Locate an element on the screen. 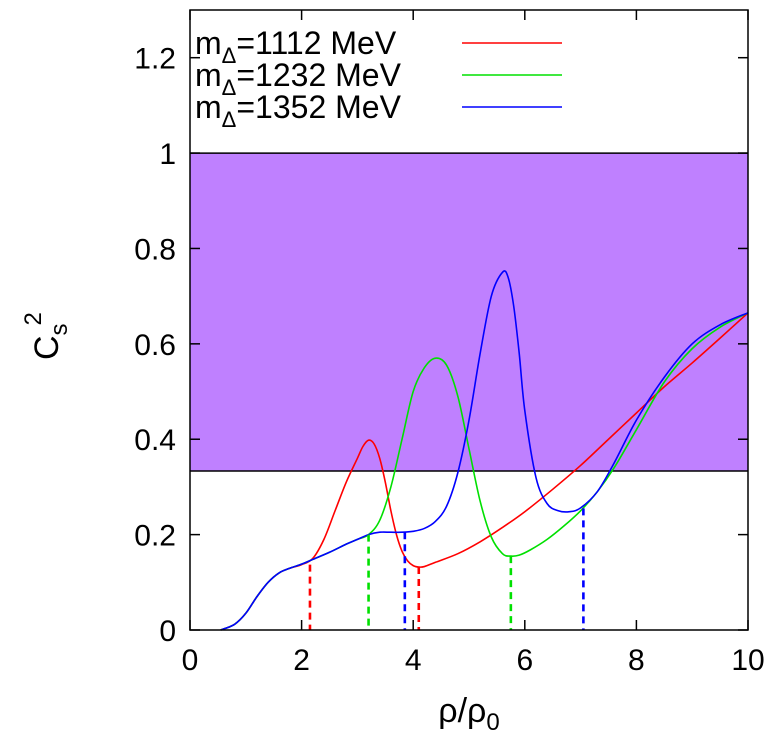 This screenshot has width=777, height=747. x-tick-label-4: 8 is located at coordinates (636, 660).